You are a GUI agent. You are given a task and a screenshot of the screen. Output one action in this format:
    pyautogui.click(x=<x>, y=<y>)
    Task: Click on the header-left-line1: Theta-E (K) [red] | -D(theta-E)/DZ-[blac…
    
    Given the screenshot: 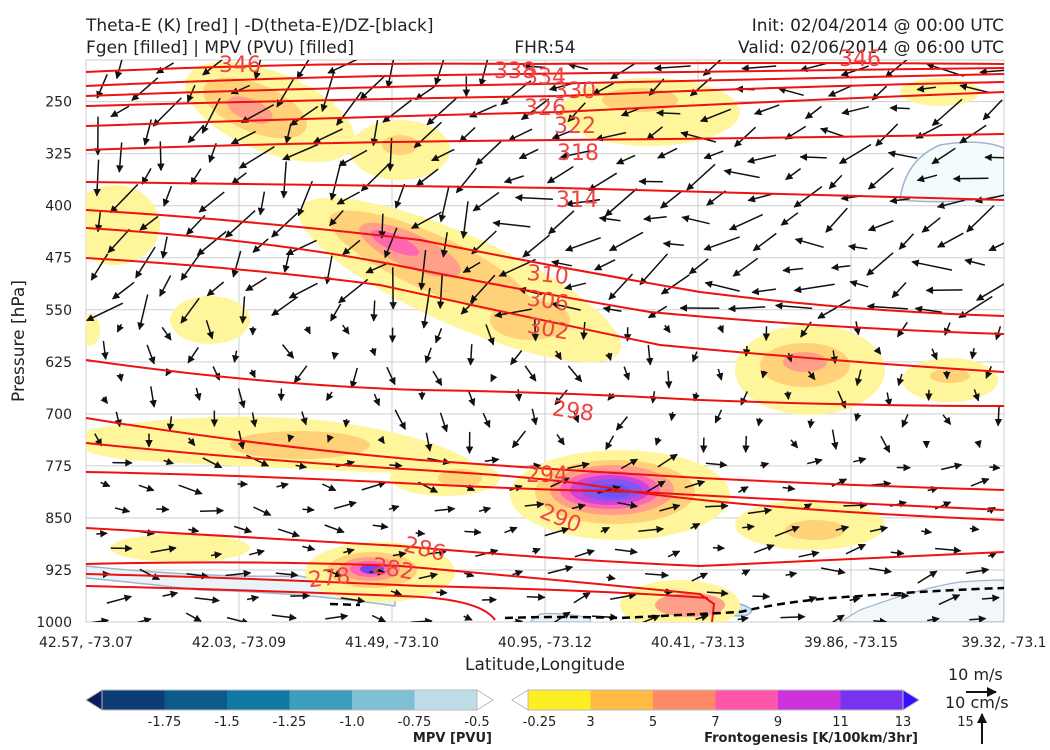 What is the action you would take?
    pyautogui.click(x=259, y=26)
    